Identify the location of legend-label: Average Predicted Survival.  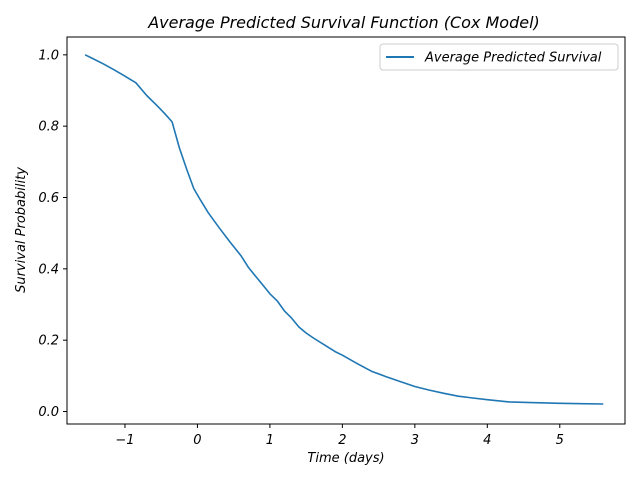
(513, 58).